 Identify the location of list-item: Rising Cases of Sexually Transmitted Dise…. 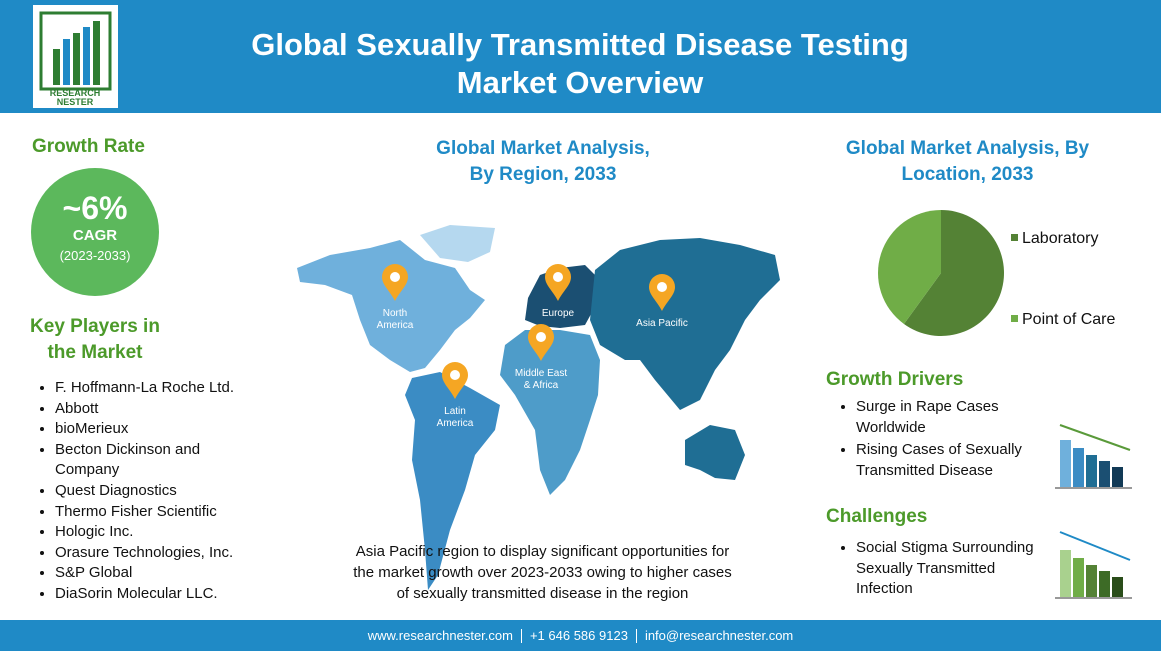
(956, 460).